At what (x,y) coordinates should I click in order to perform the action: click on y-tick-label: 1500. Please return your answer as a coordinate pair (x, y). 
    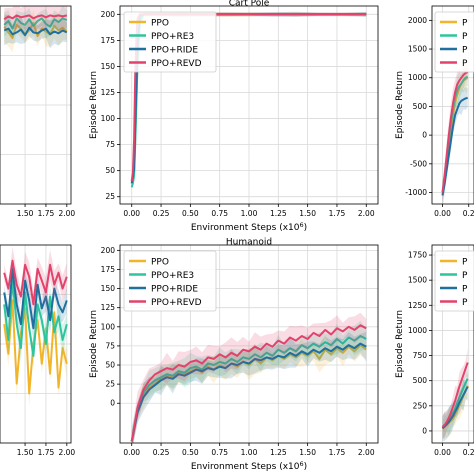
    Looking at the image, I should click on (417, 280).